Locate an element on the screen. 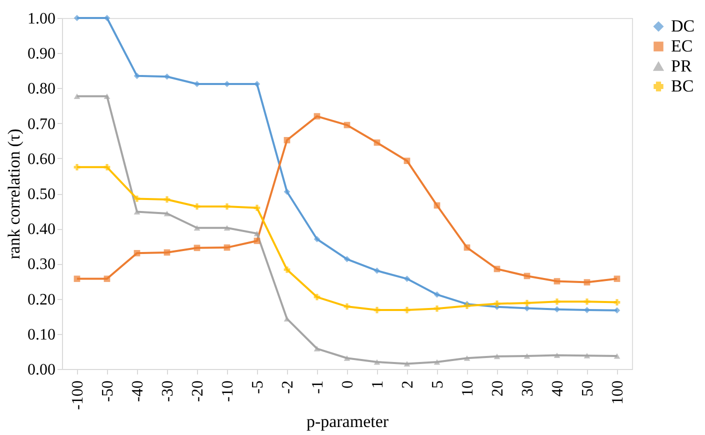  x-tick-label: 50 is located at coordinates (588, 388).